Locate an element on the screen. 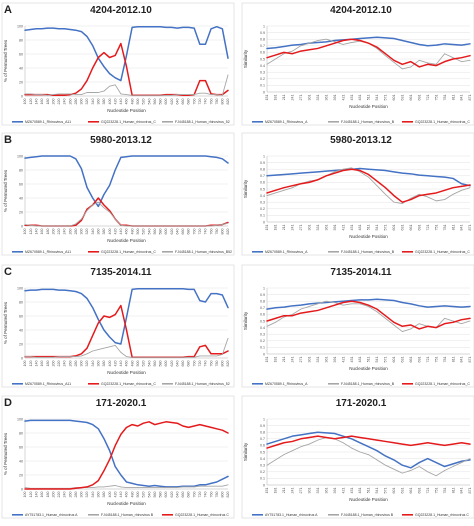 This screenshot has height=526, width=474. legend-label: AY751783.1_Human_rhinovirus A is located at coordinates (51, 515).